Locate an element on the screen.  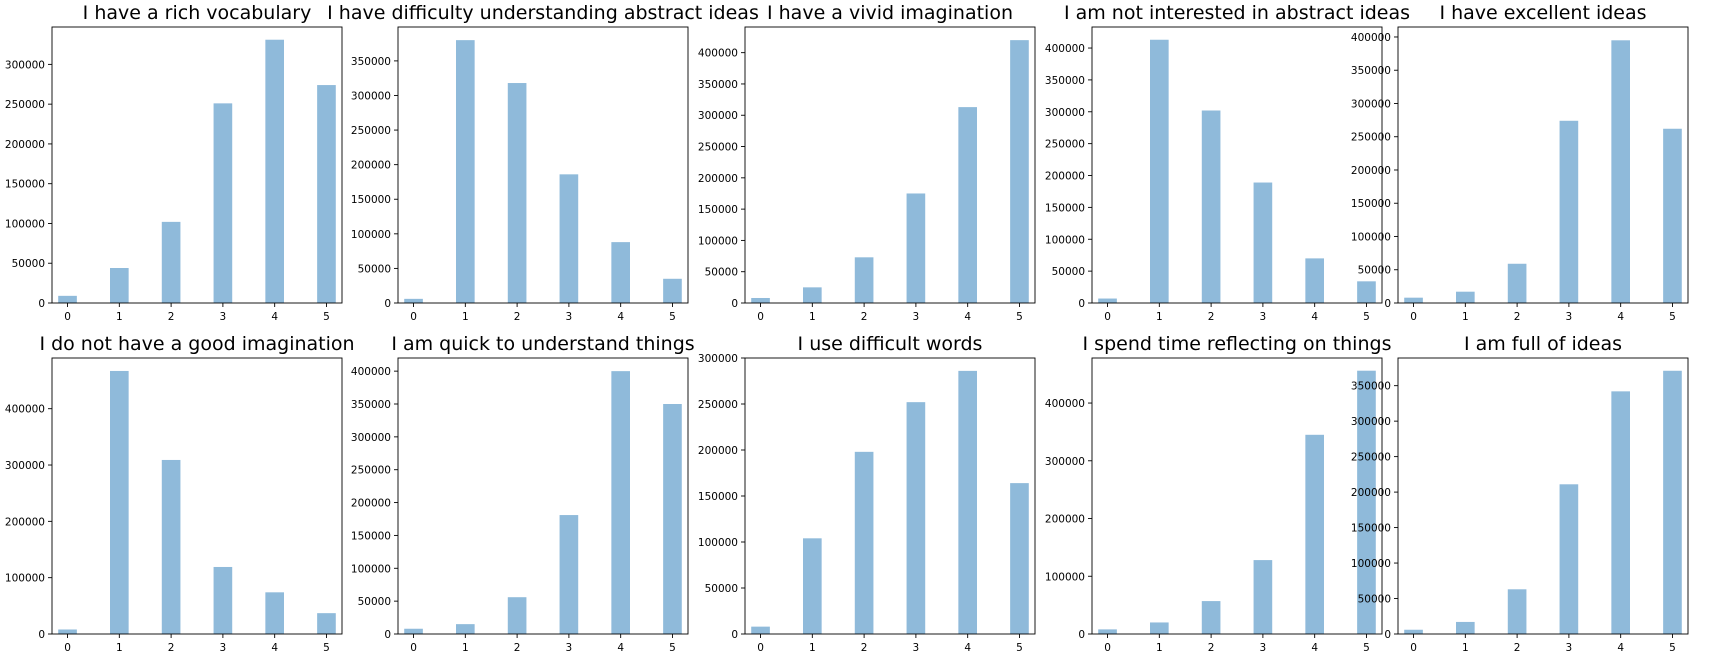
chart-title: I am quick to understand things is located at coordinates (542, 344).